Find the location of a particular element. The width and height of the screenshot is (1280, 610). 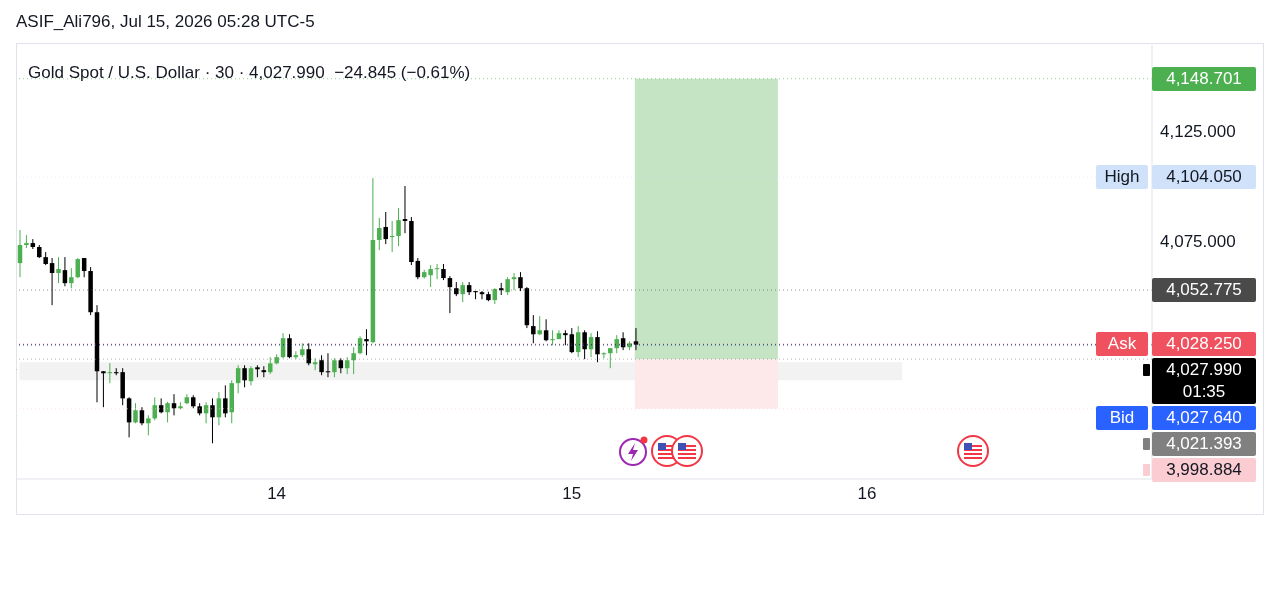

legend-label: 4,021.393 is located at coordinates (1204, 444).